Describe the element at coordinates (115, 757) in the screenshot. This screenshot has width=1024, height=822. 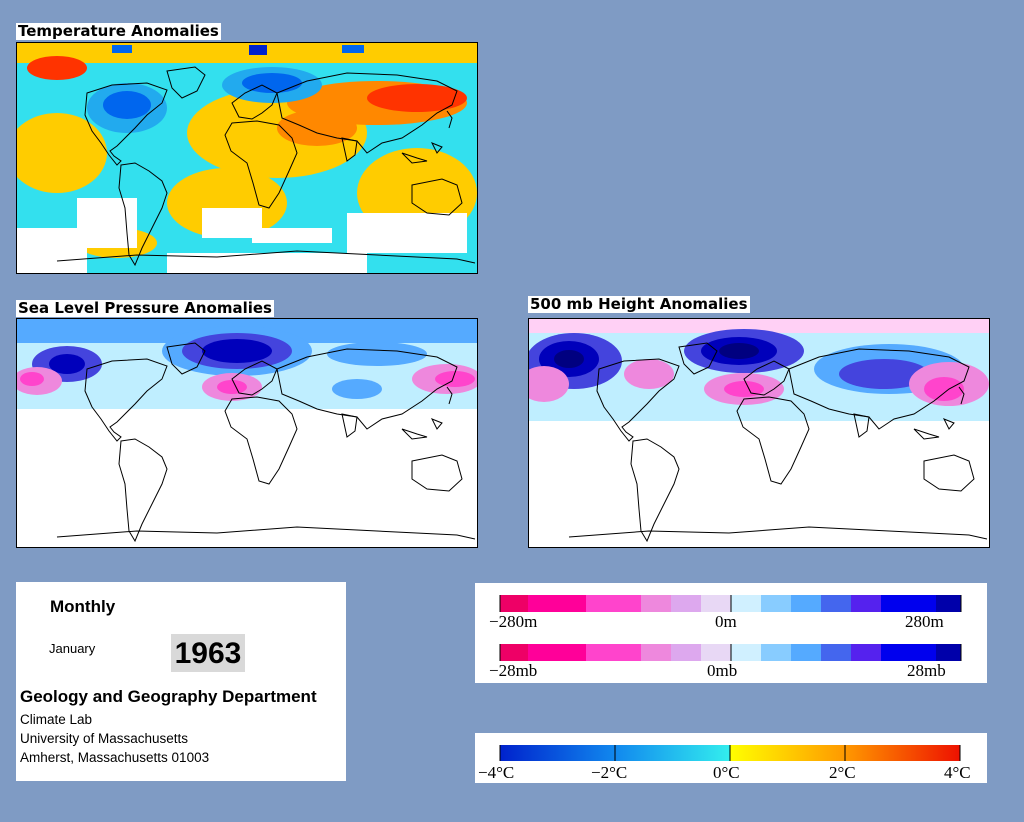
I see `address: Amherst, Massachusetts 01003` at that location.